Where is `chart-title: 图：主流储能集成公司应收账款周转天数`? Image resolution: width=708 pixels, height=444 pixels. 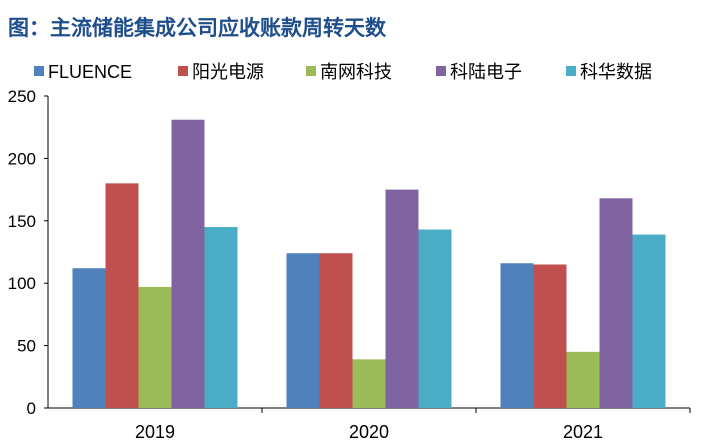 chart-title: 图：主流储能集成公司应收账款周转天数 is located at coordinates (197, 28).